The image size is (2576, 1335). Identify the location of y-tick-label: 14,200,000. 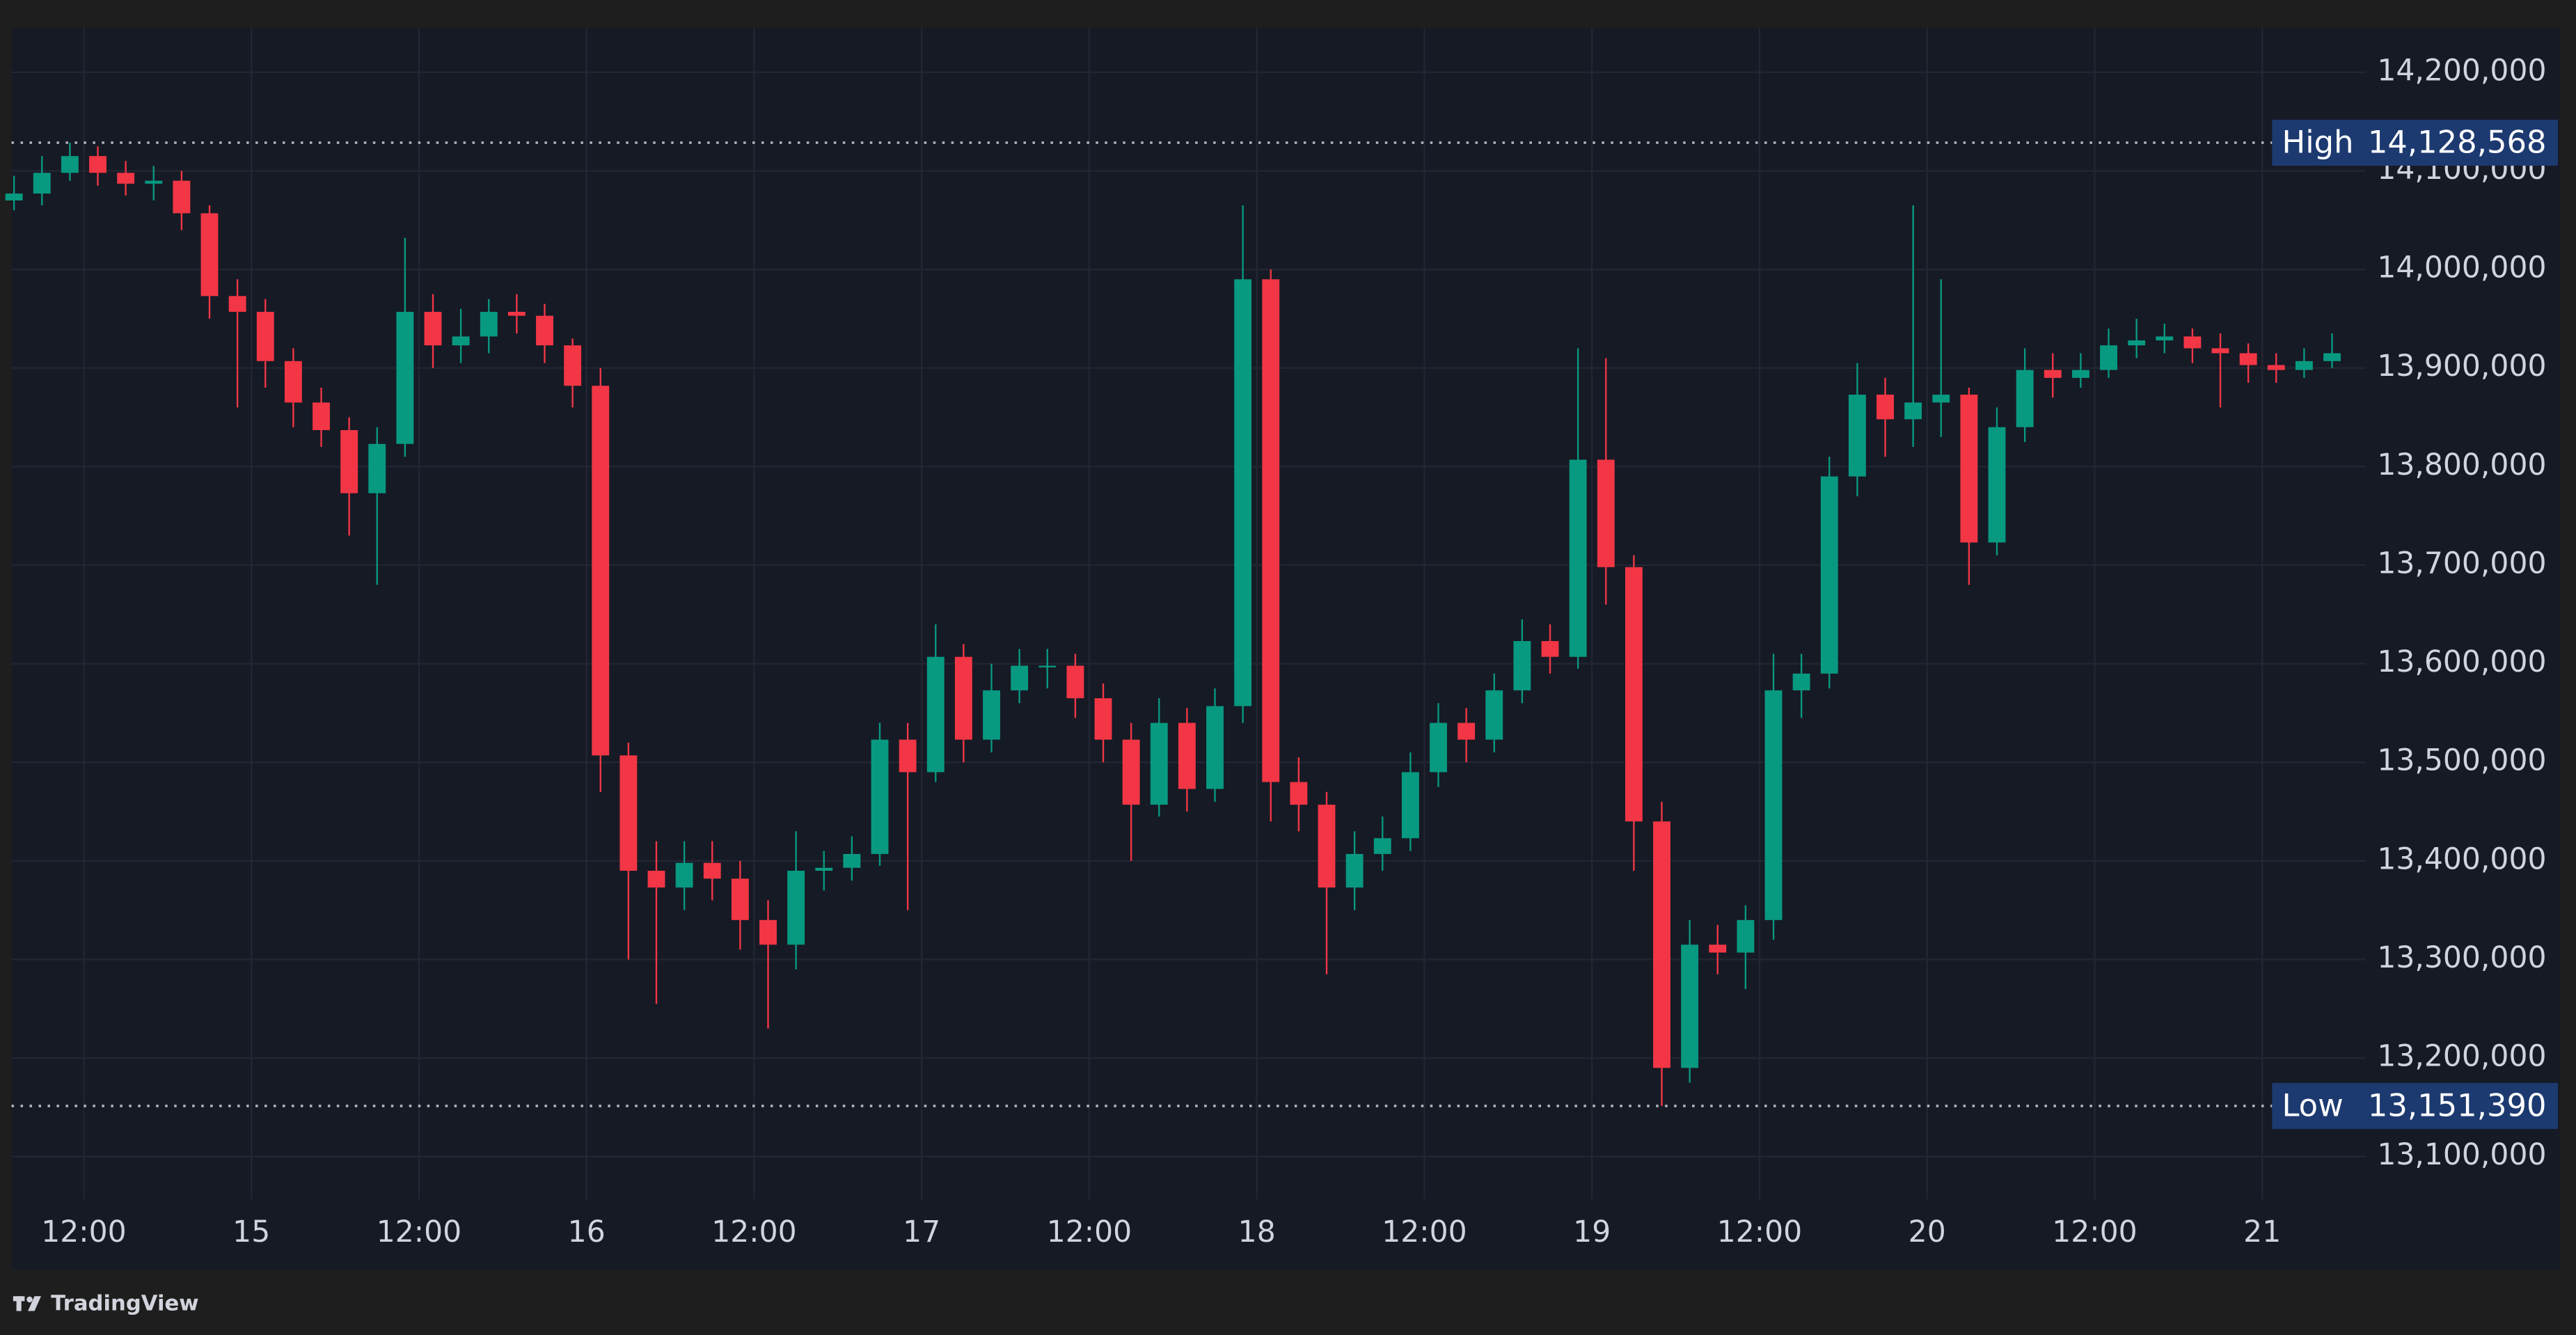
(2461, 71).